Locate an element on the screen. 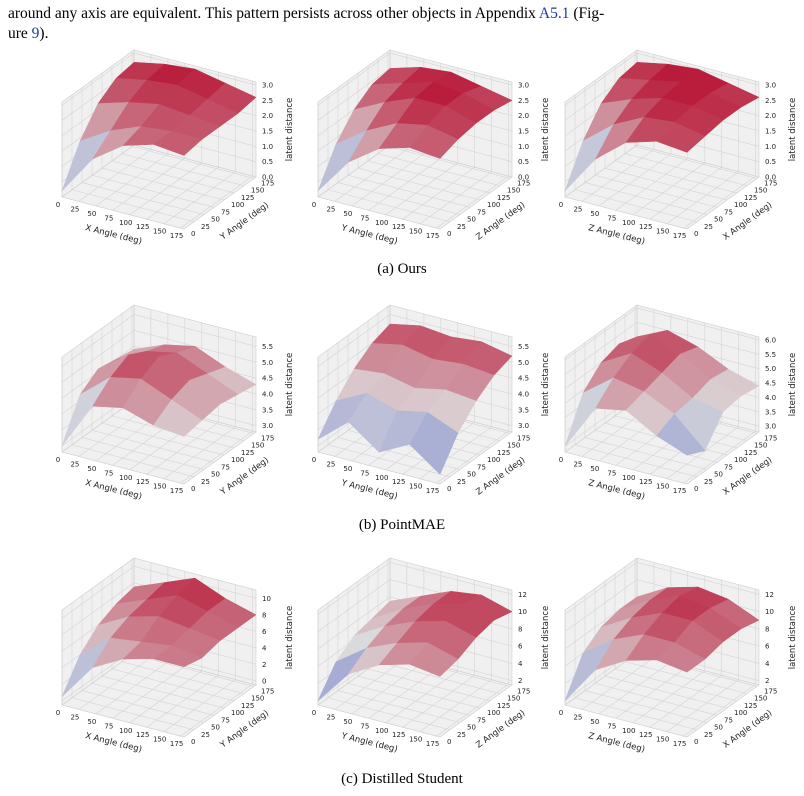 The image size is (804, 796). link: 9 is located at coordinates (35, 33).